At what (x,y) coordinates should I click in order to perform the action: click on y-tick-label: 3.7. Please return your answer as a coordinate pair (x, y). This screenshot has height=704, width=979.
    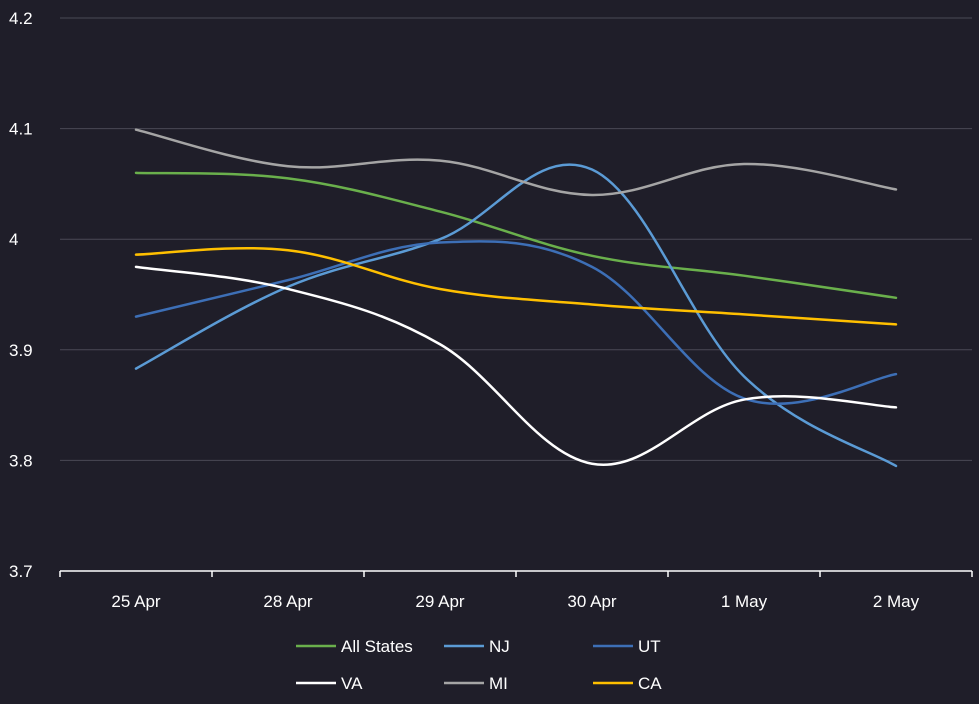
    Looking at the image, I should click on (21, 571).